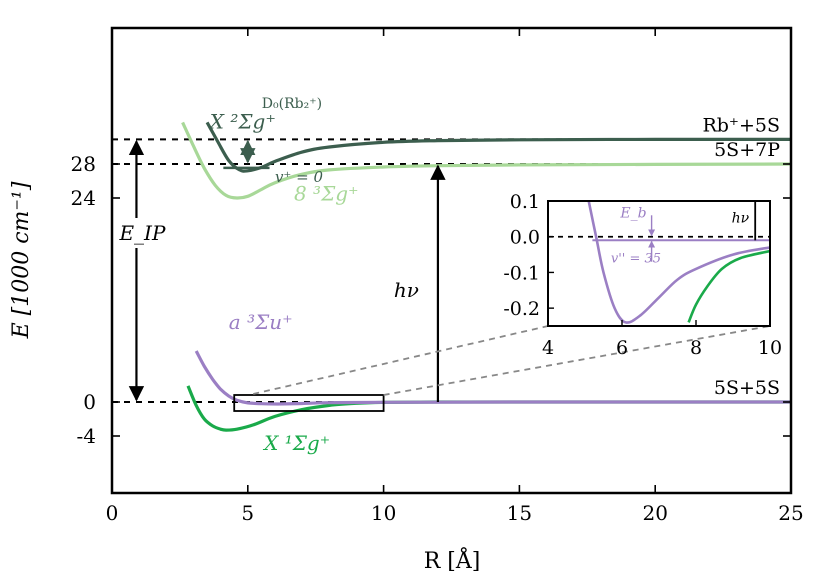 This screenshot has height=581, width=830. I want to click on y-tick-label: 0, so click(89, 402).